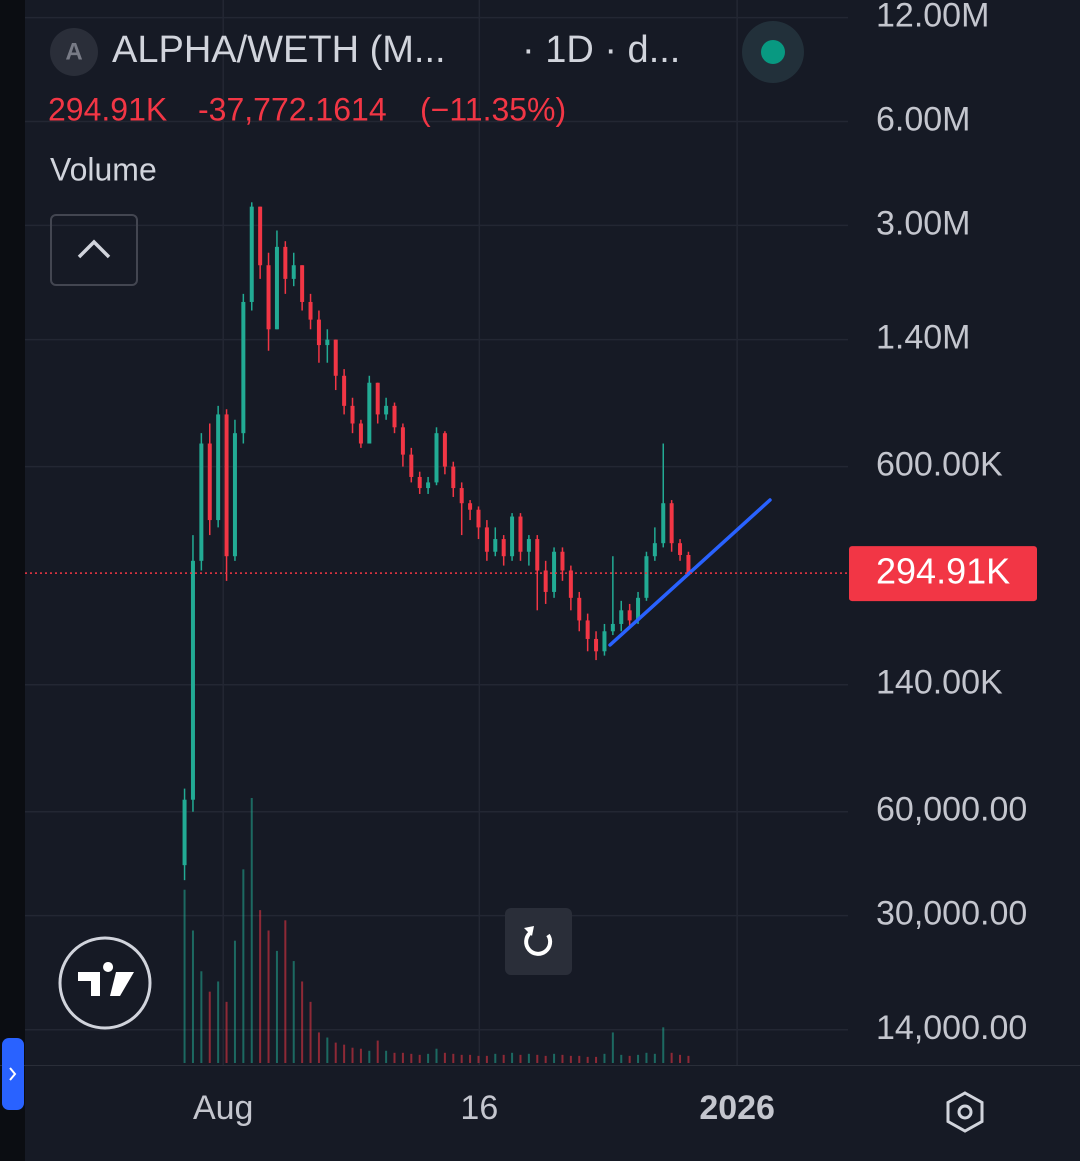 This screenshot has width=1080, height=1161. Describe the element at coordinates (965, 1112) in the screenshot. I see `settings-icon` at that location.